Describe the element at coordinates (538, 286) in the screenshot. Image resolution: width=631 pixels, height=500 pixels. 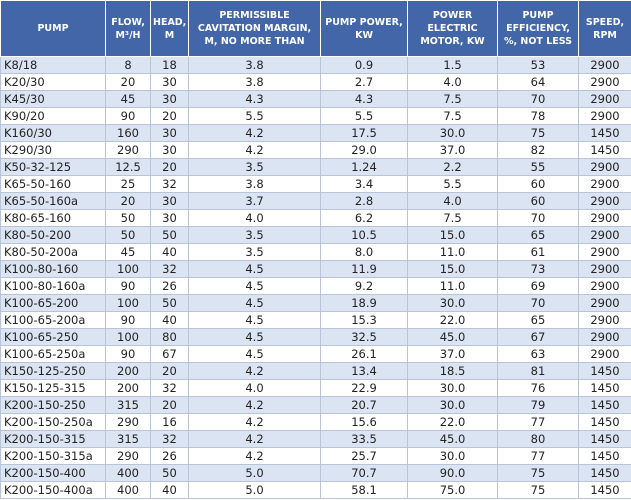
I see `table-cell: 69` at that location.